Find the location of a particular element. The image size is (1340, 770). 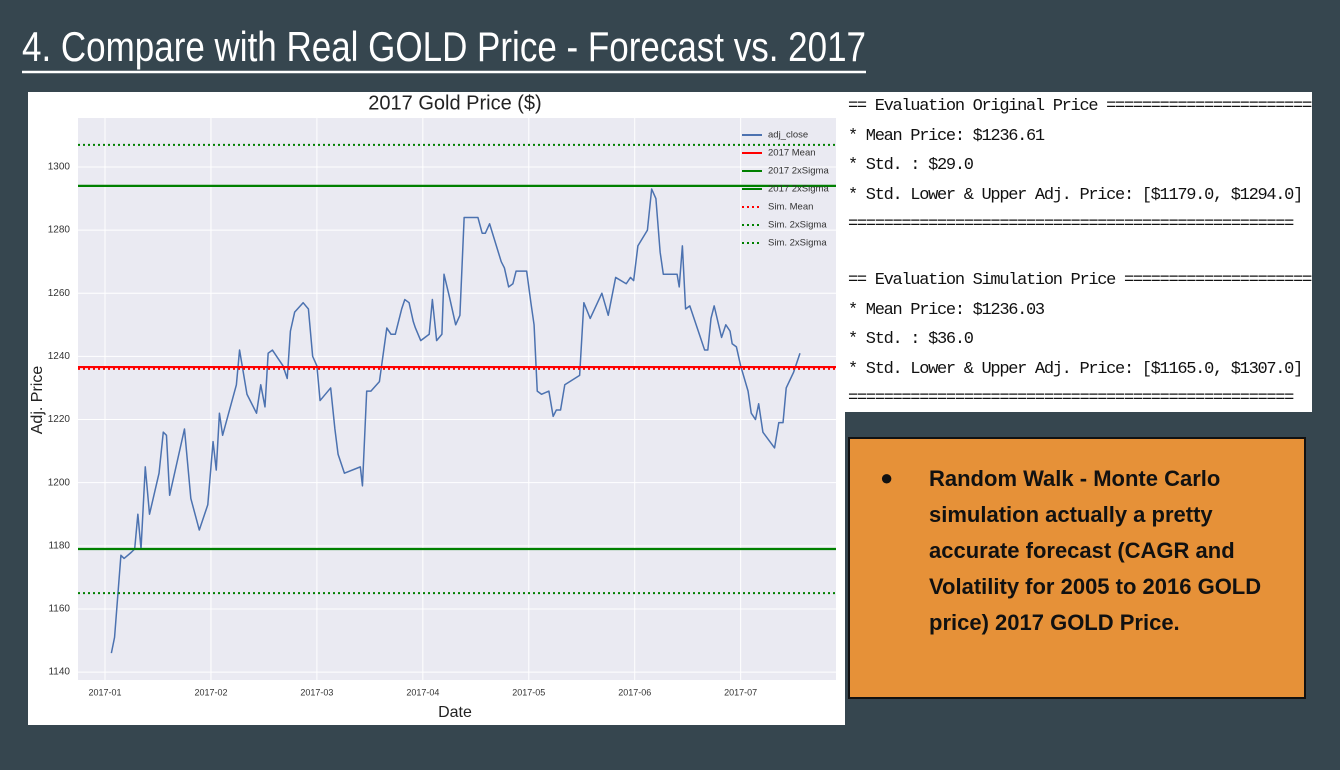

chart-title: 2017 Gold Price ($) is located at coordinates (454, 103).